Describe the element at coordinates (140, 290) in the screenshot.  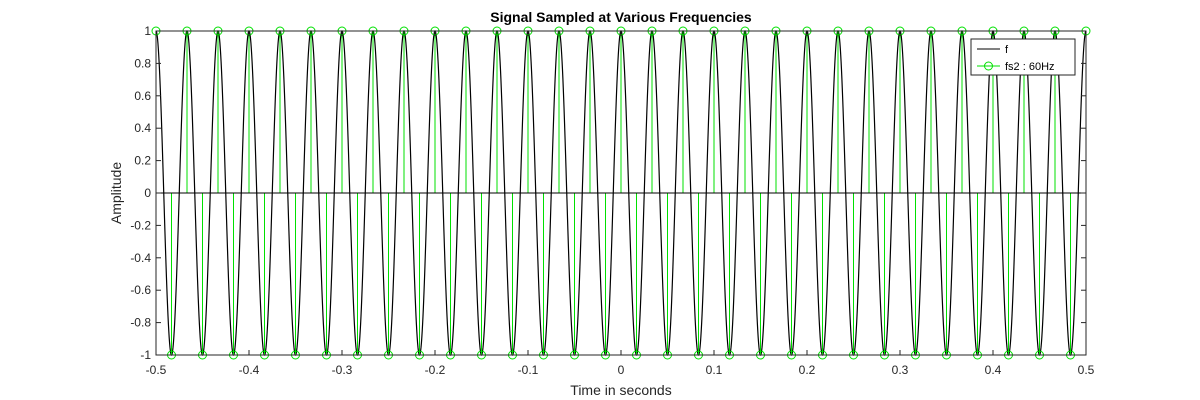
I see `y-tick-label: -0.6` at that location.